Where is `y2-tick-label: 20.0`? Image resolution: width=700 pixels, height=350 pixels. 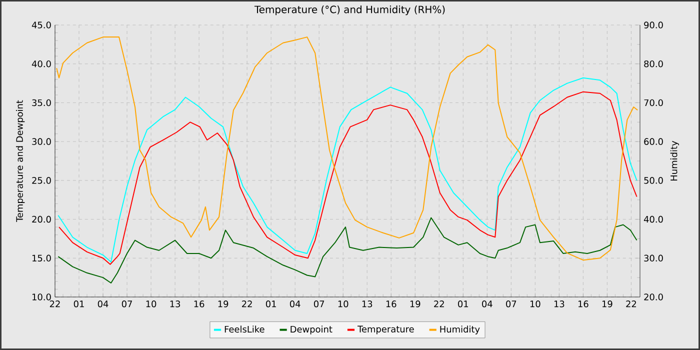 y2-tick-label: 20.0 is located at coordinates (653, 297).